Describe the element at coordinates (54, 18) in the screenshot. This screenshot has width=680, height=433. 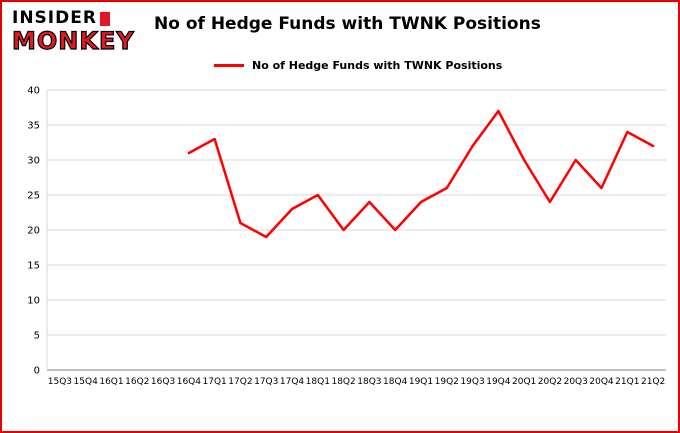
I see `logo-text-insider: INSIDER` at that location.